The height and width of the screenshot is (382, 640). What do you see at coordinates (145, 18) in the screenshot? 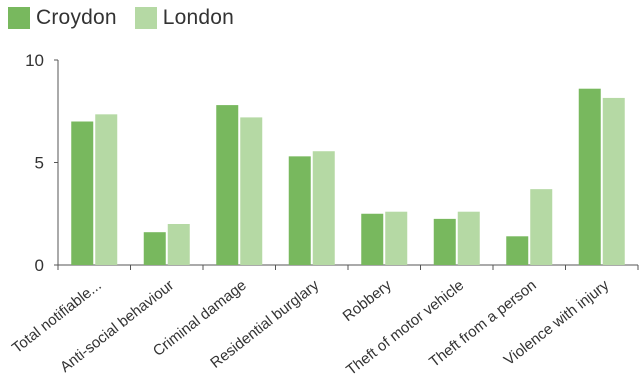
I see `legend-swatch-london` at bounding box center [145, 18].